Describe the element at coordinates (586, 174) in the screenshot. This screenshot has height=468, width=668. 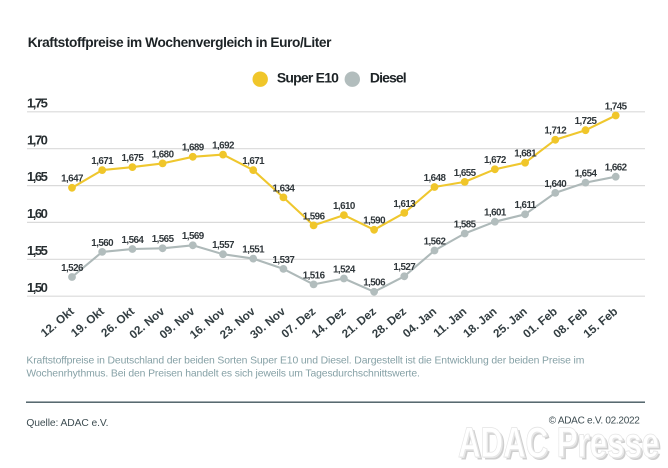
I see `svg-text: 1,654` at that location.